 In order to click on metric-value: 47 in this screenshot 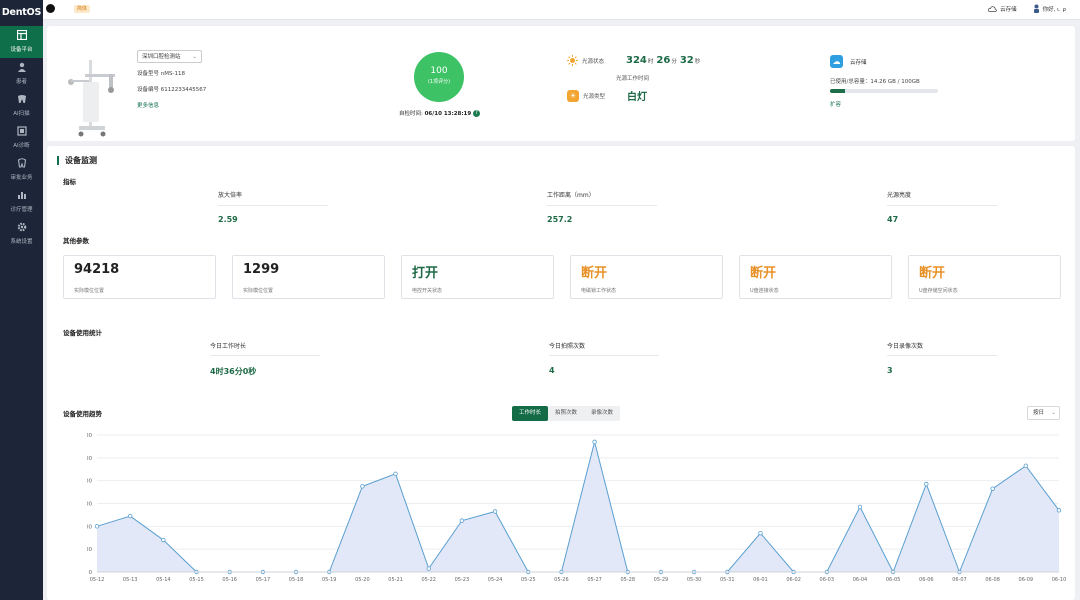, I will do `click(893, 219)`.